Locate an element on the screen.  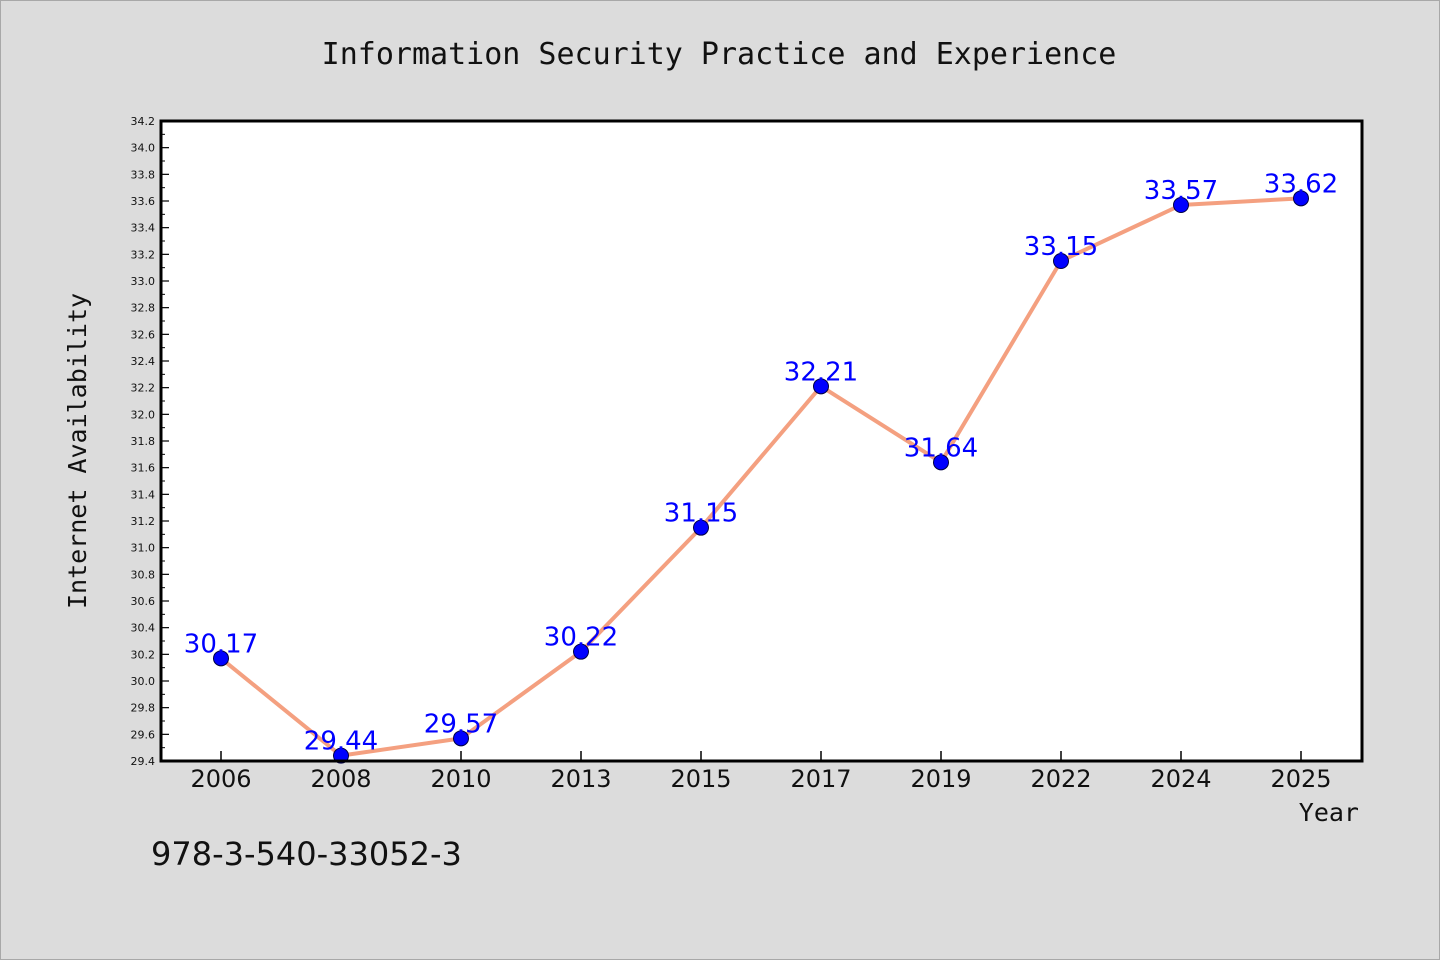
y-tick-label: 32.2 is located at coordinates (143, 388).